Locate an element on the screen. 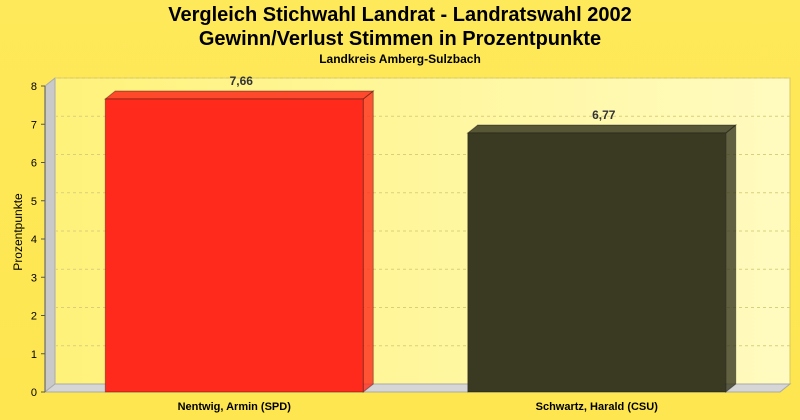 The width and height of the screenshot is (800, 420). x-category-label: Schwartz, Harald (CSU) is located at coordinates (597, 407).